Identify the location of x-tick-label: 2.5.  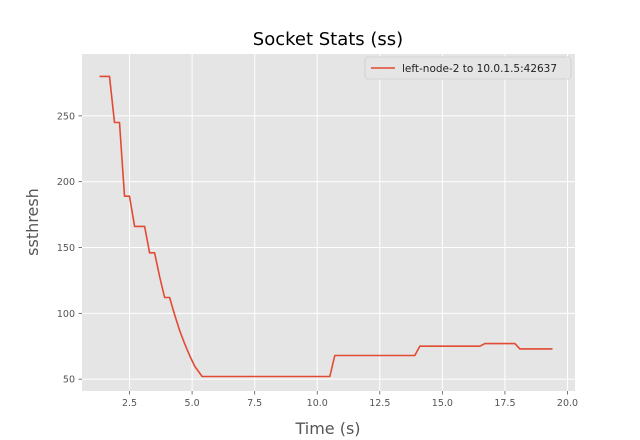
(129, 403).